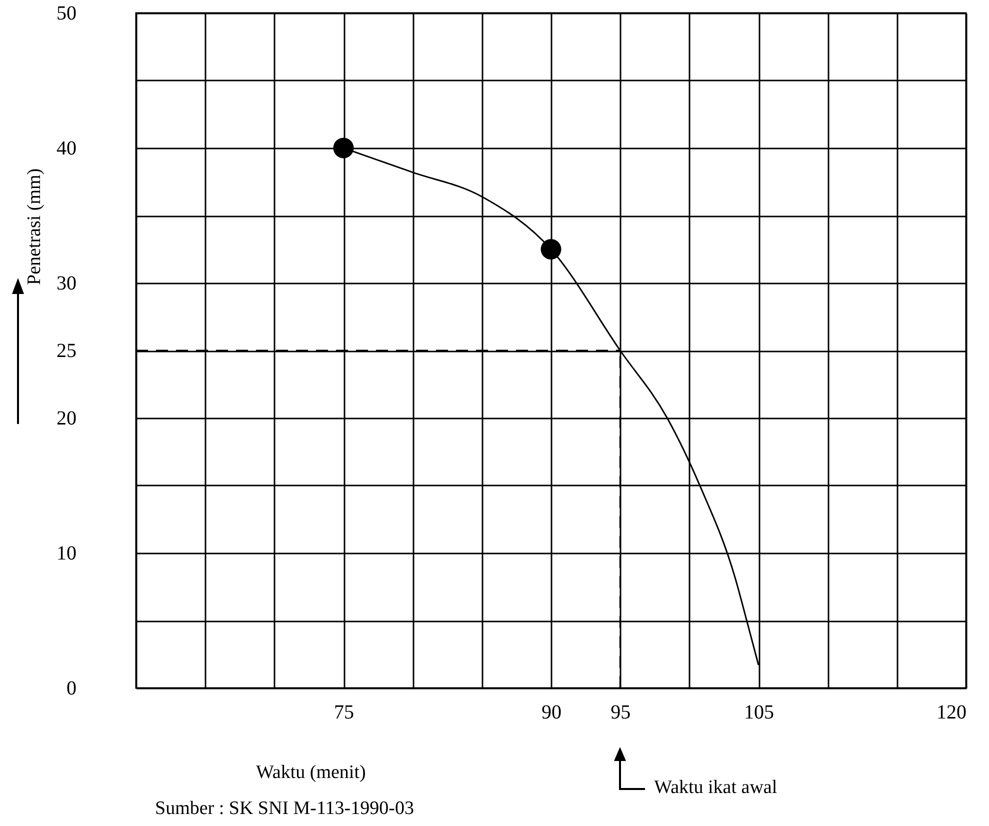 This screenshot has height=826, width=989. Describe the element at coordinates (71, 689) in the screenshot. I see `y-tick-label: 0` at that location.